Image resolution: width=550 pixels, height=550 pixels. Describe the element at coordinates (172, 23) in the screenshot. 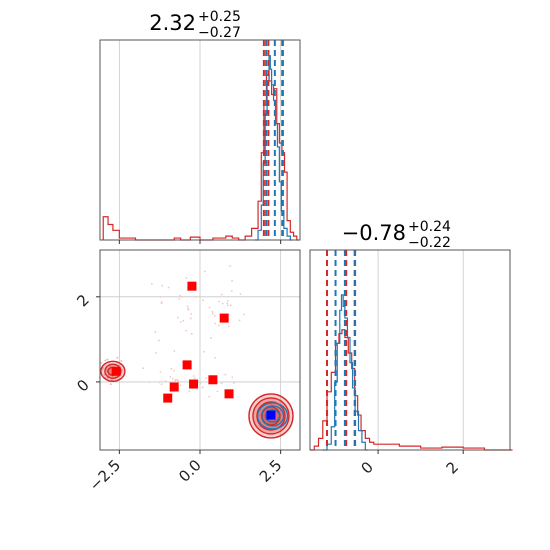

I see `param0-title-median: 2.32` at that location.